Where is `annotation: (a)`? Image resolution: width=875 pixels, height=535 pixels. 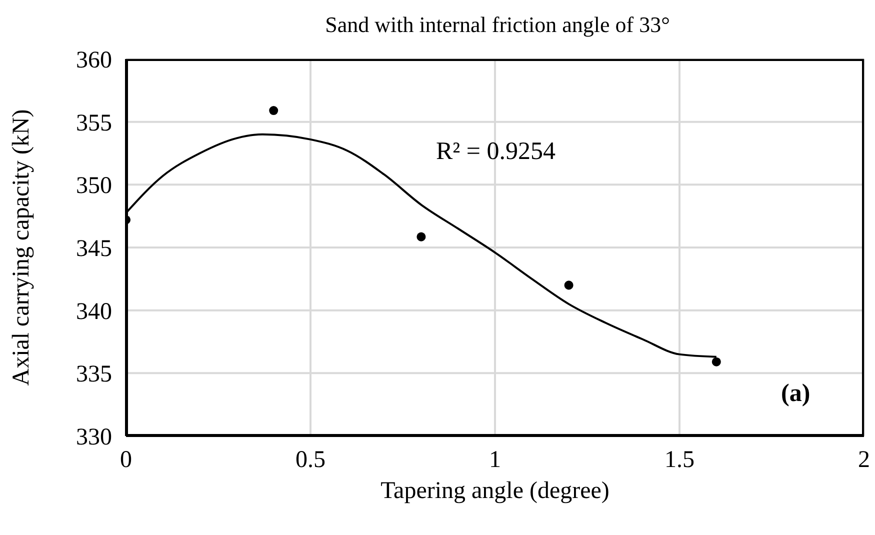
annotation: (a) is located at coordinates (795, 394).